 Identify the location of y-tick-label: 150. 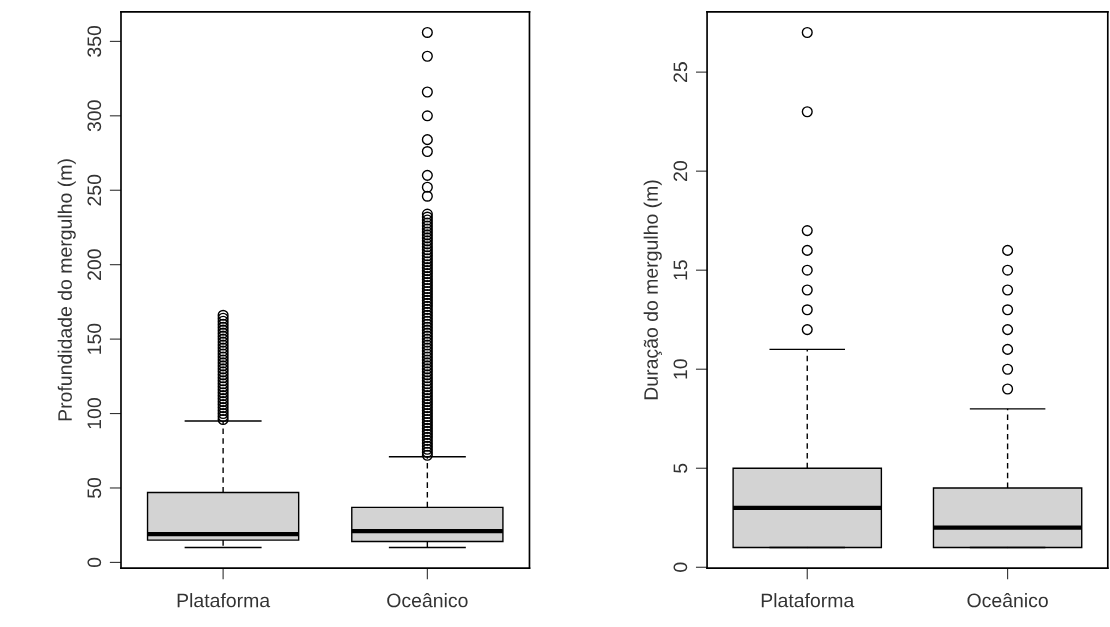
(94, 338).